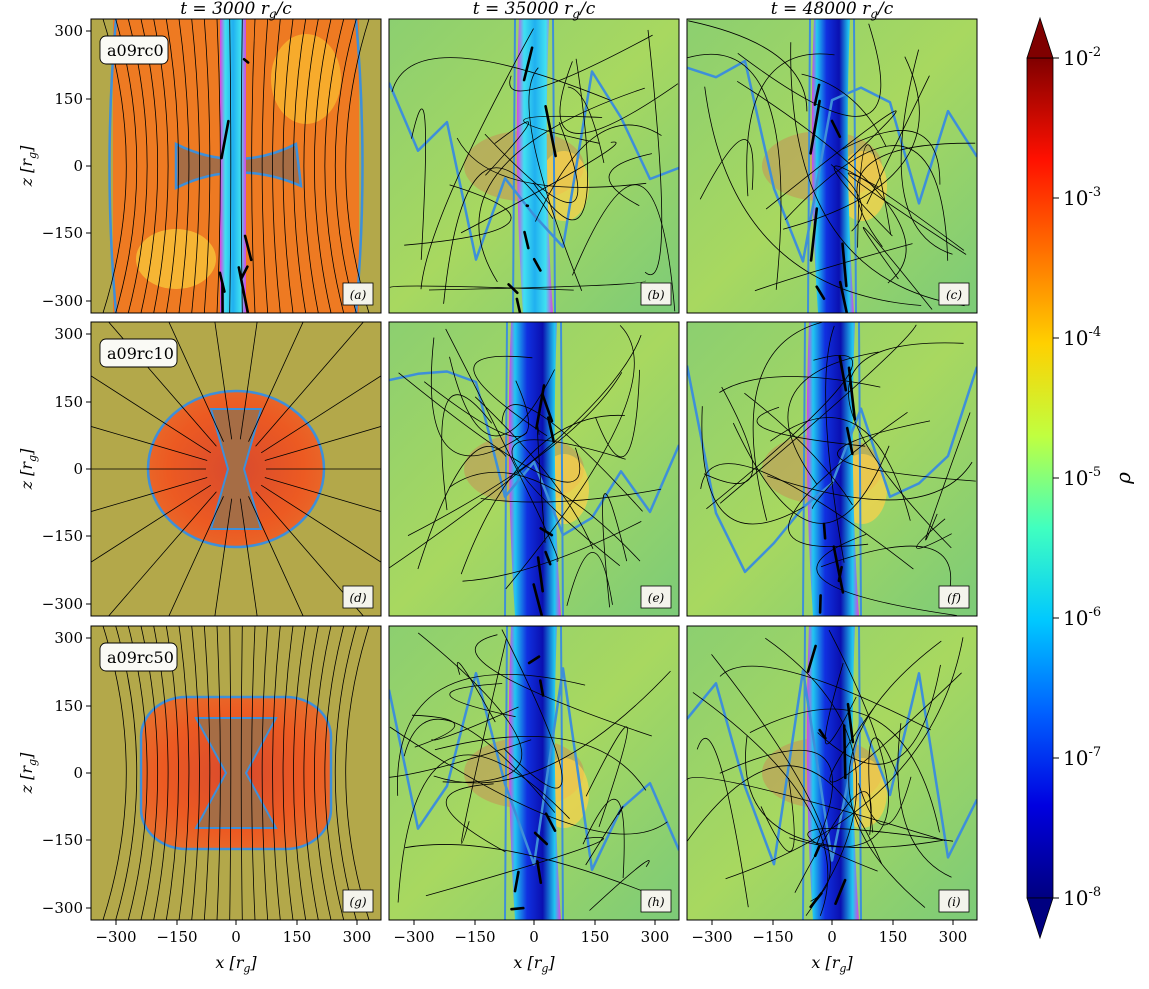 This screenshot has width=1149, height=989. I want to click on panel-f: (f), so click(832, 469).